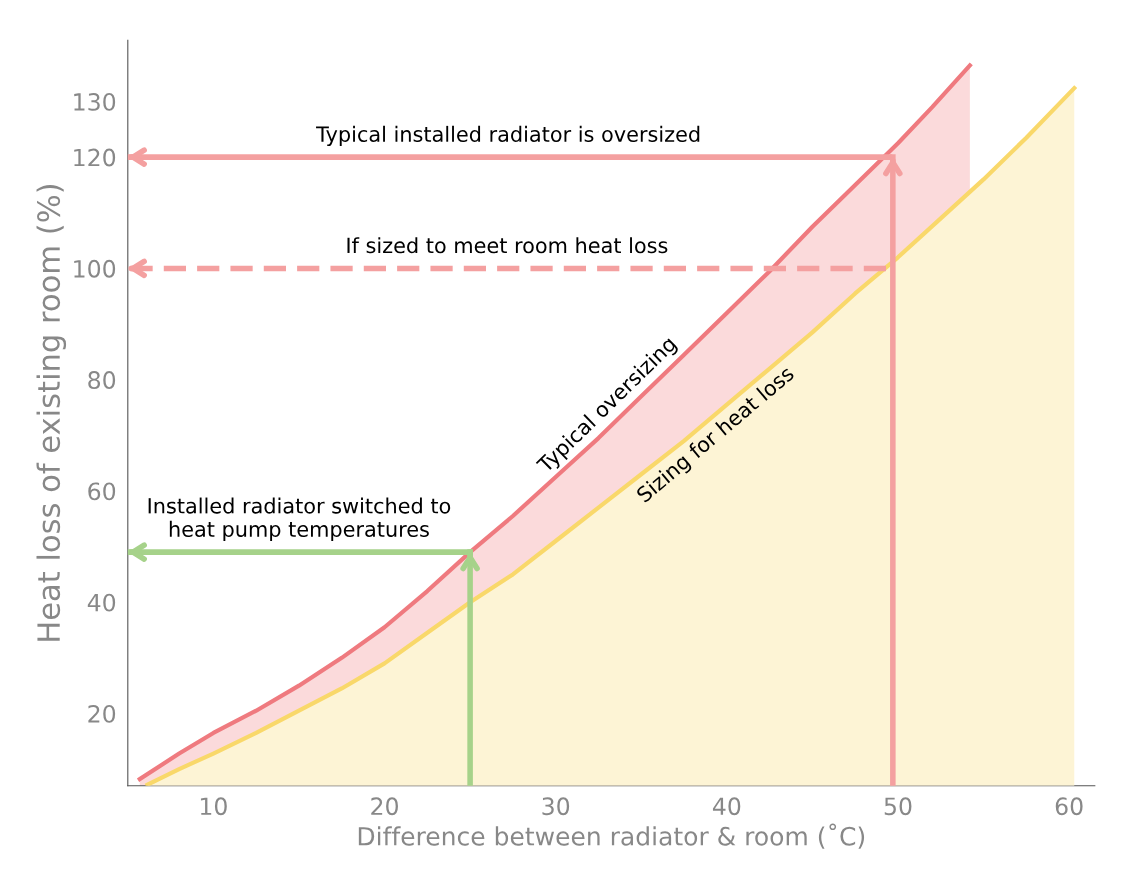 This screenshot has width=1131, height=896. What do you see at coordinates (299, 519) in the screenshot?
I see `annotation: Installed radiator switched to heat pump temperatures` at bounding box center [299, 519].